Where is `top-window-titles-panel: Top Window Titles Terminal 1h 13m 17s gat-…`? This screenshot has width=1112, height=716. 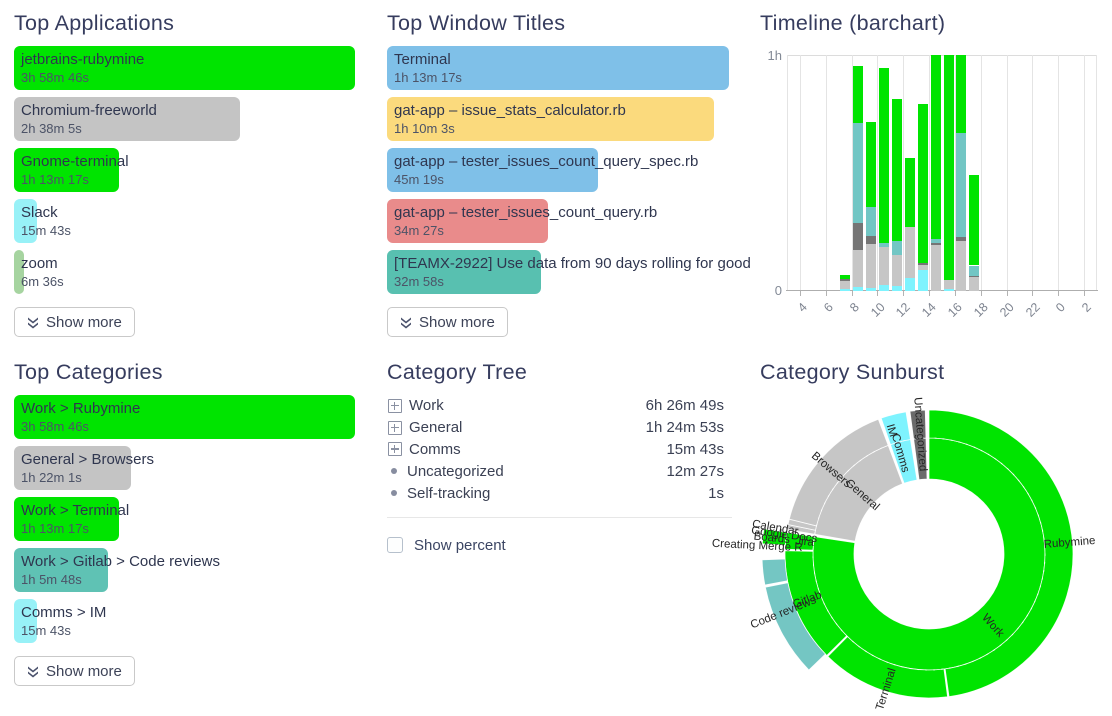
top-window-titles-panel: Top Window Titles Terminal 1h 13m 17s gat-… is located at coordinates (569, 173).